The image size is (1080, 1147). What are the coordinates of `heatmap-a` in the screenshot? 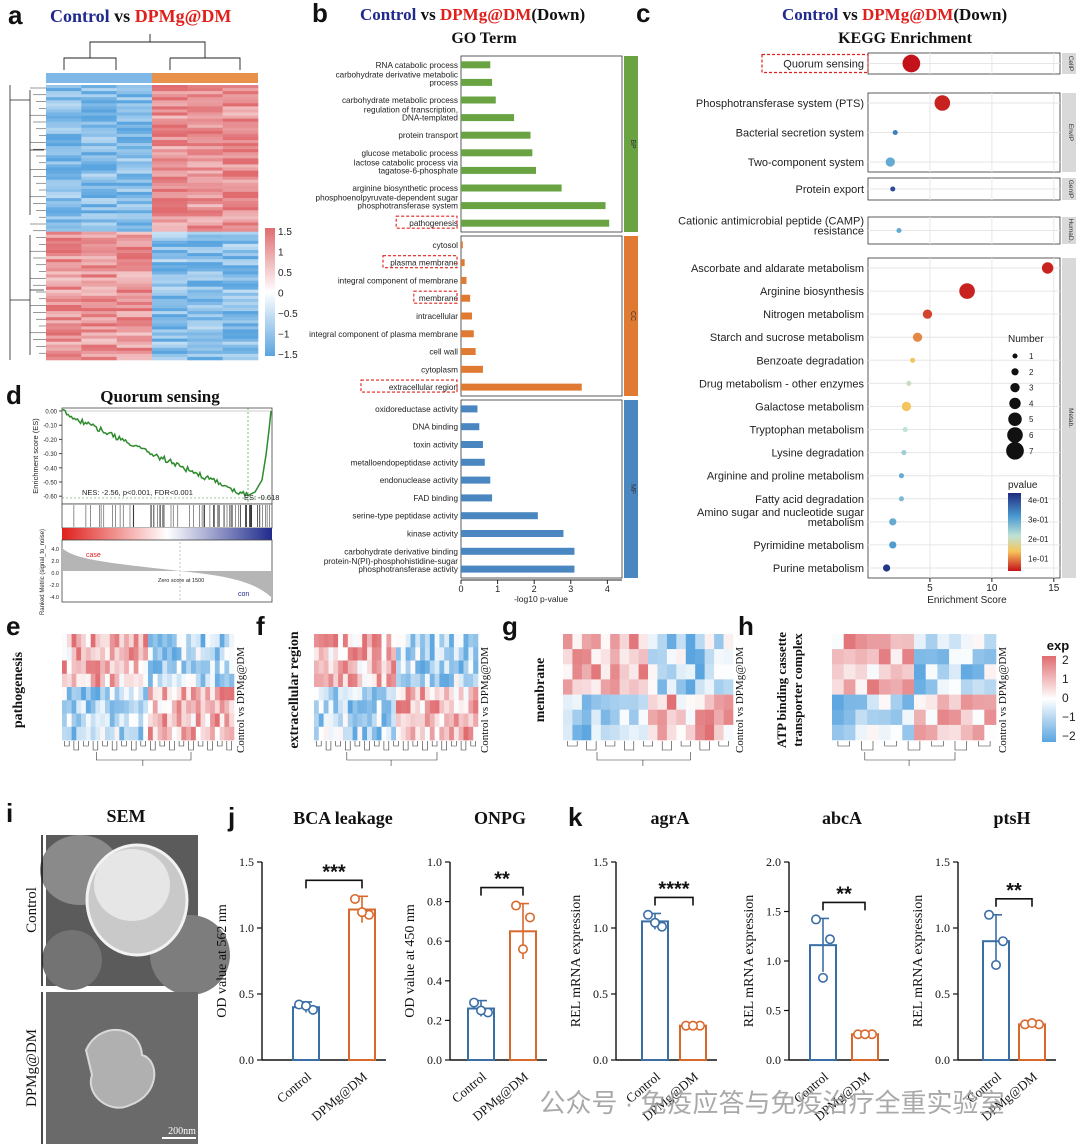 It's located at (152, 223).